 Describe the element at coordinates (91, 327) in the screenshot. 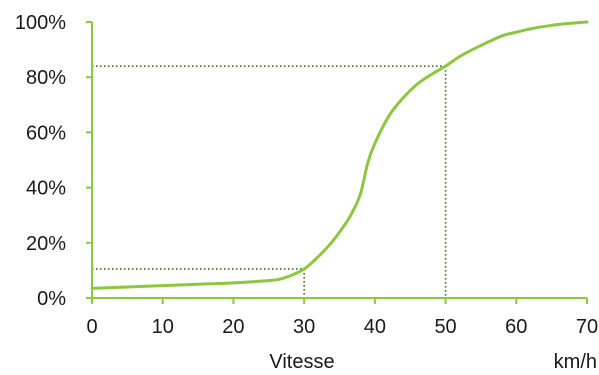

I see `x-tick-label: 0` at that location.